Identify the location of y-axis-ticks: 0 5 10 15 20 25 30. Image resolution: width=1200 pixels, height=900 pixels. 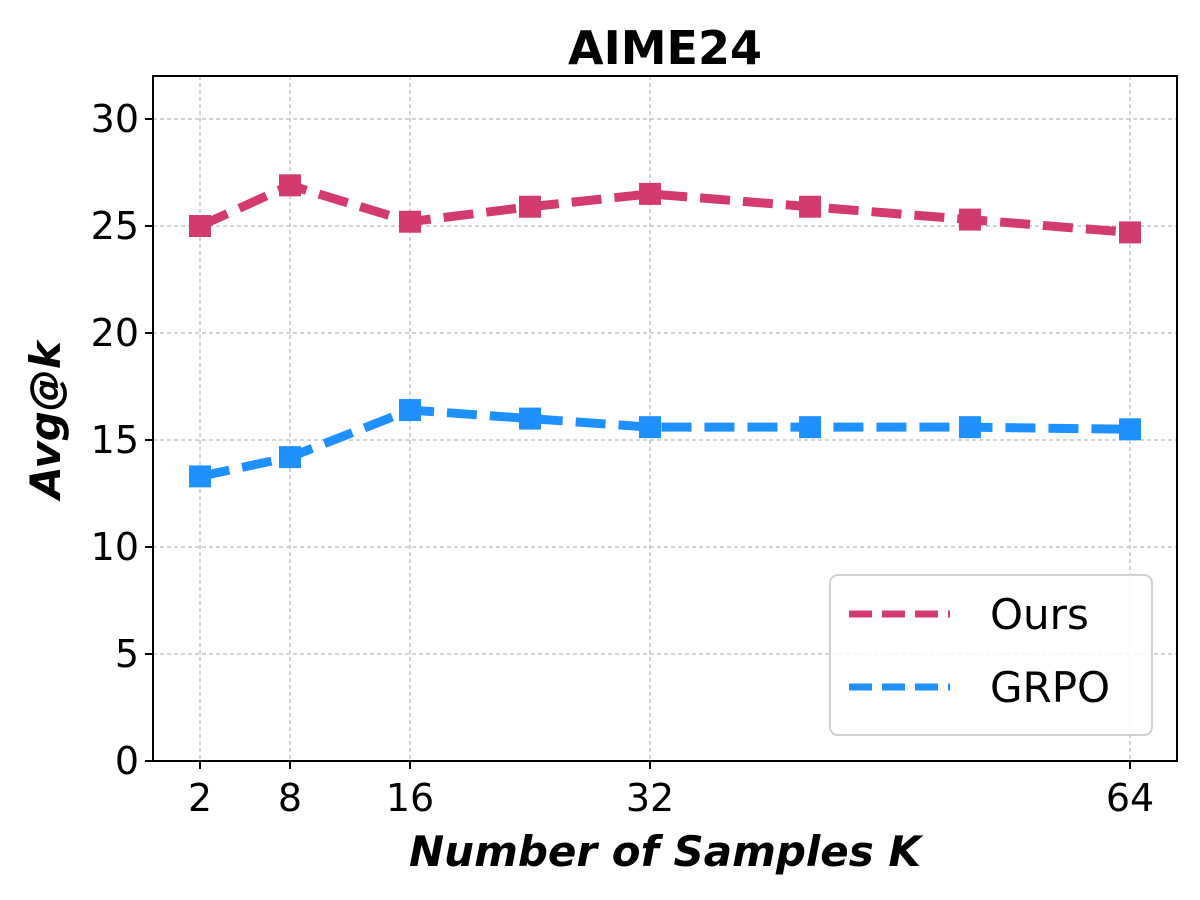
(122, 440).